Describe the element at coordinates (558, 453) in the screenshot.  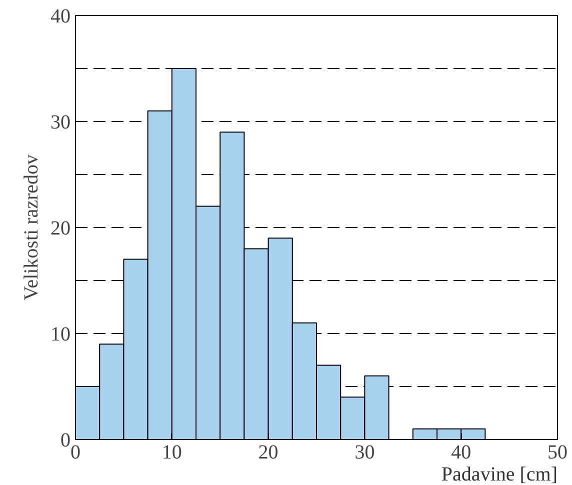
I see `x-tick-label: 50` at that location.